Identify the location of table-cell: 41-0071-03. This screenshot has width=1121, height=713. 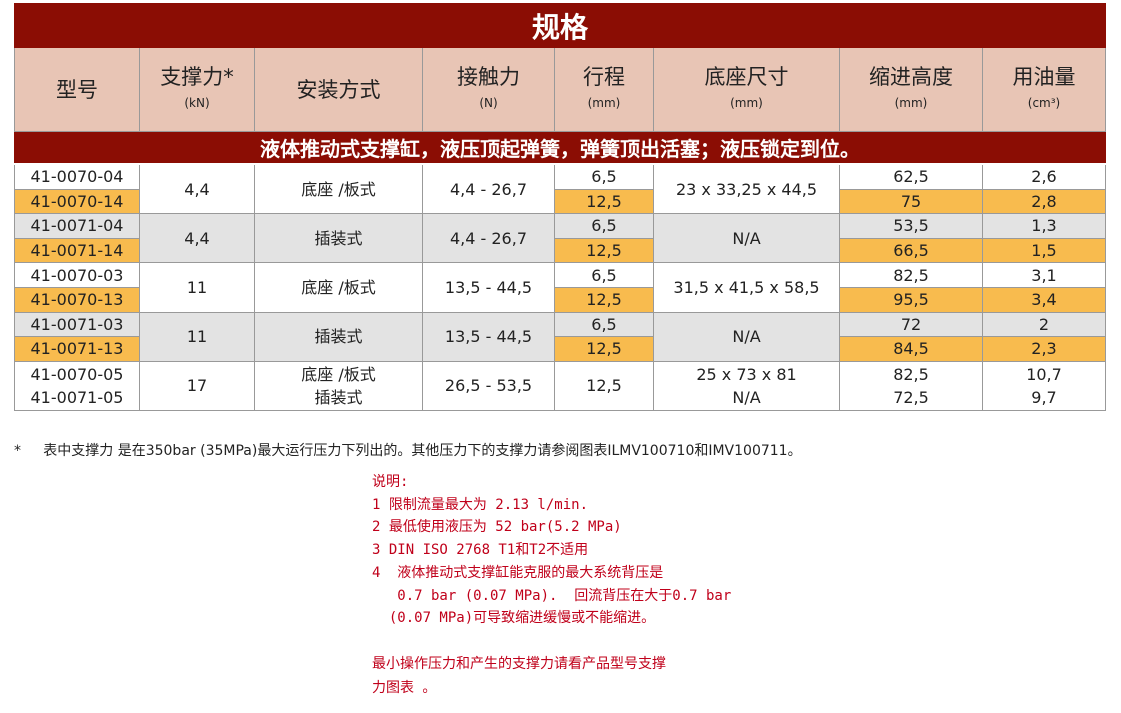
(77, 325).